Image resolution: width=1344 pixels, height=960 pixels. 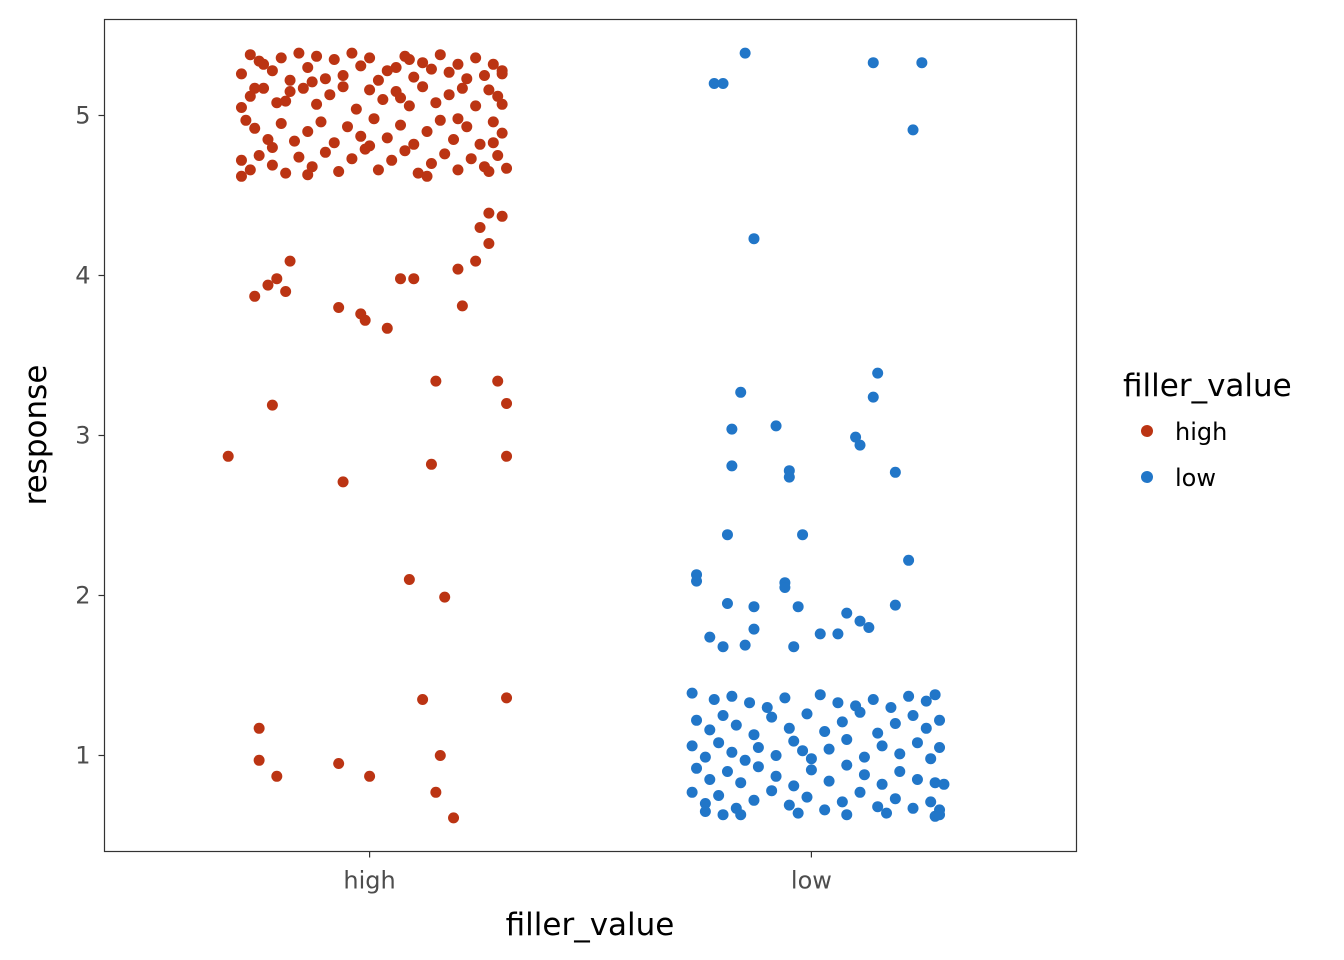 What do you see at coordinates (369, 881) in the screenshot?
I see `x-tick-label: high` at bounding box center [369, 881].